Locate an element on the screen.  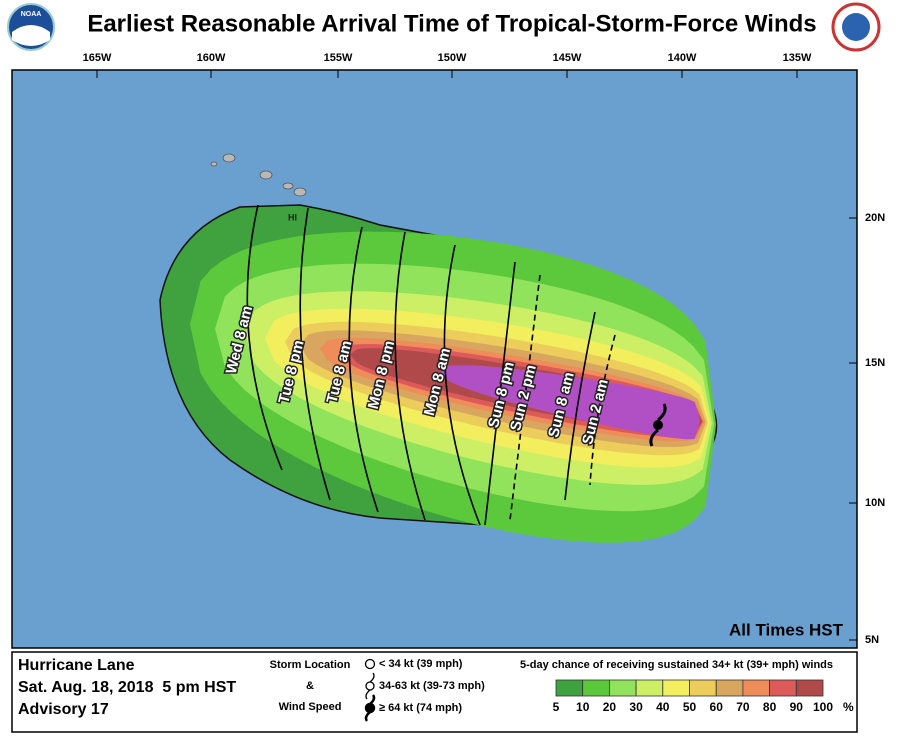
nws-logo-inner is located at coordinates (856, 27).